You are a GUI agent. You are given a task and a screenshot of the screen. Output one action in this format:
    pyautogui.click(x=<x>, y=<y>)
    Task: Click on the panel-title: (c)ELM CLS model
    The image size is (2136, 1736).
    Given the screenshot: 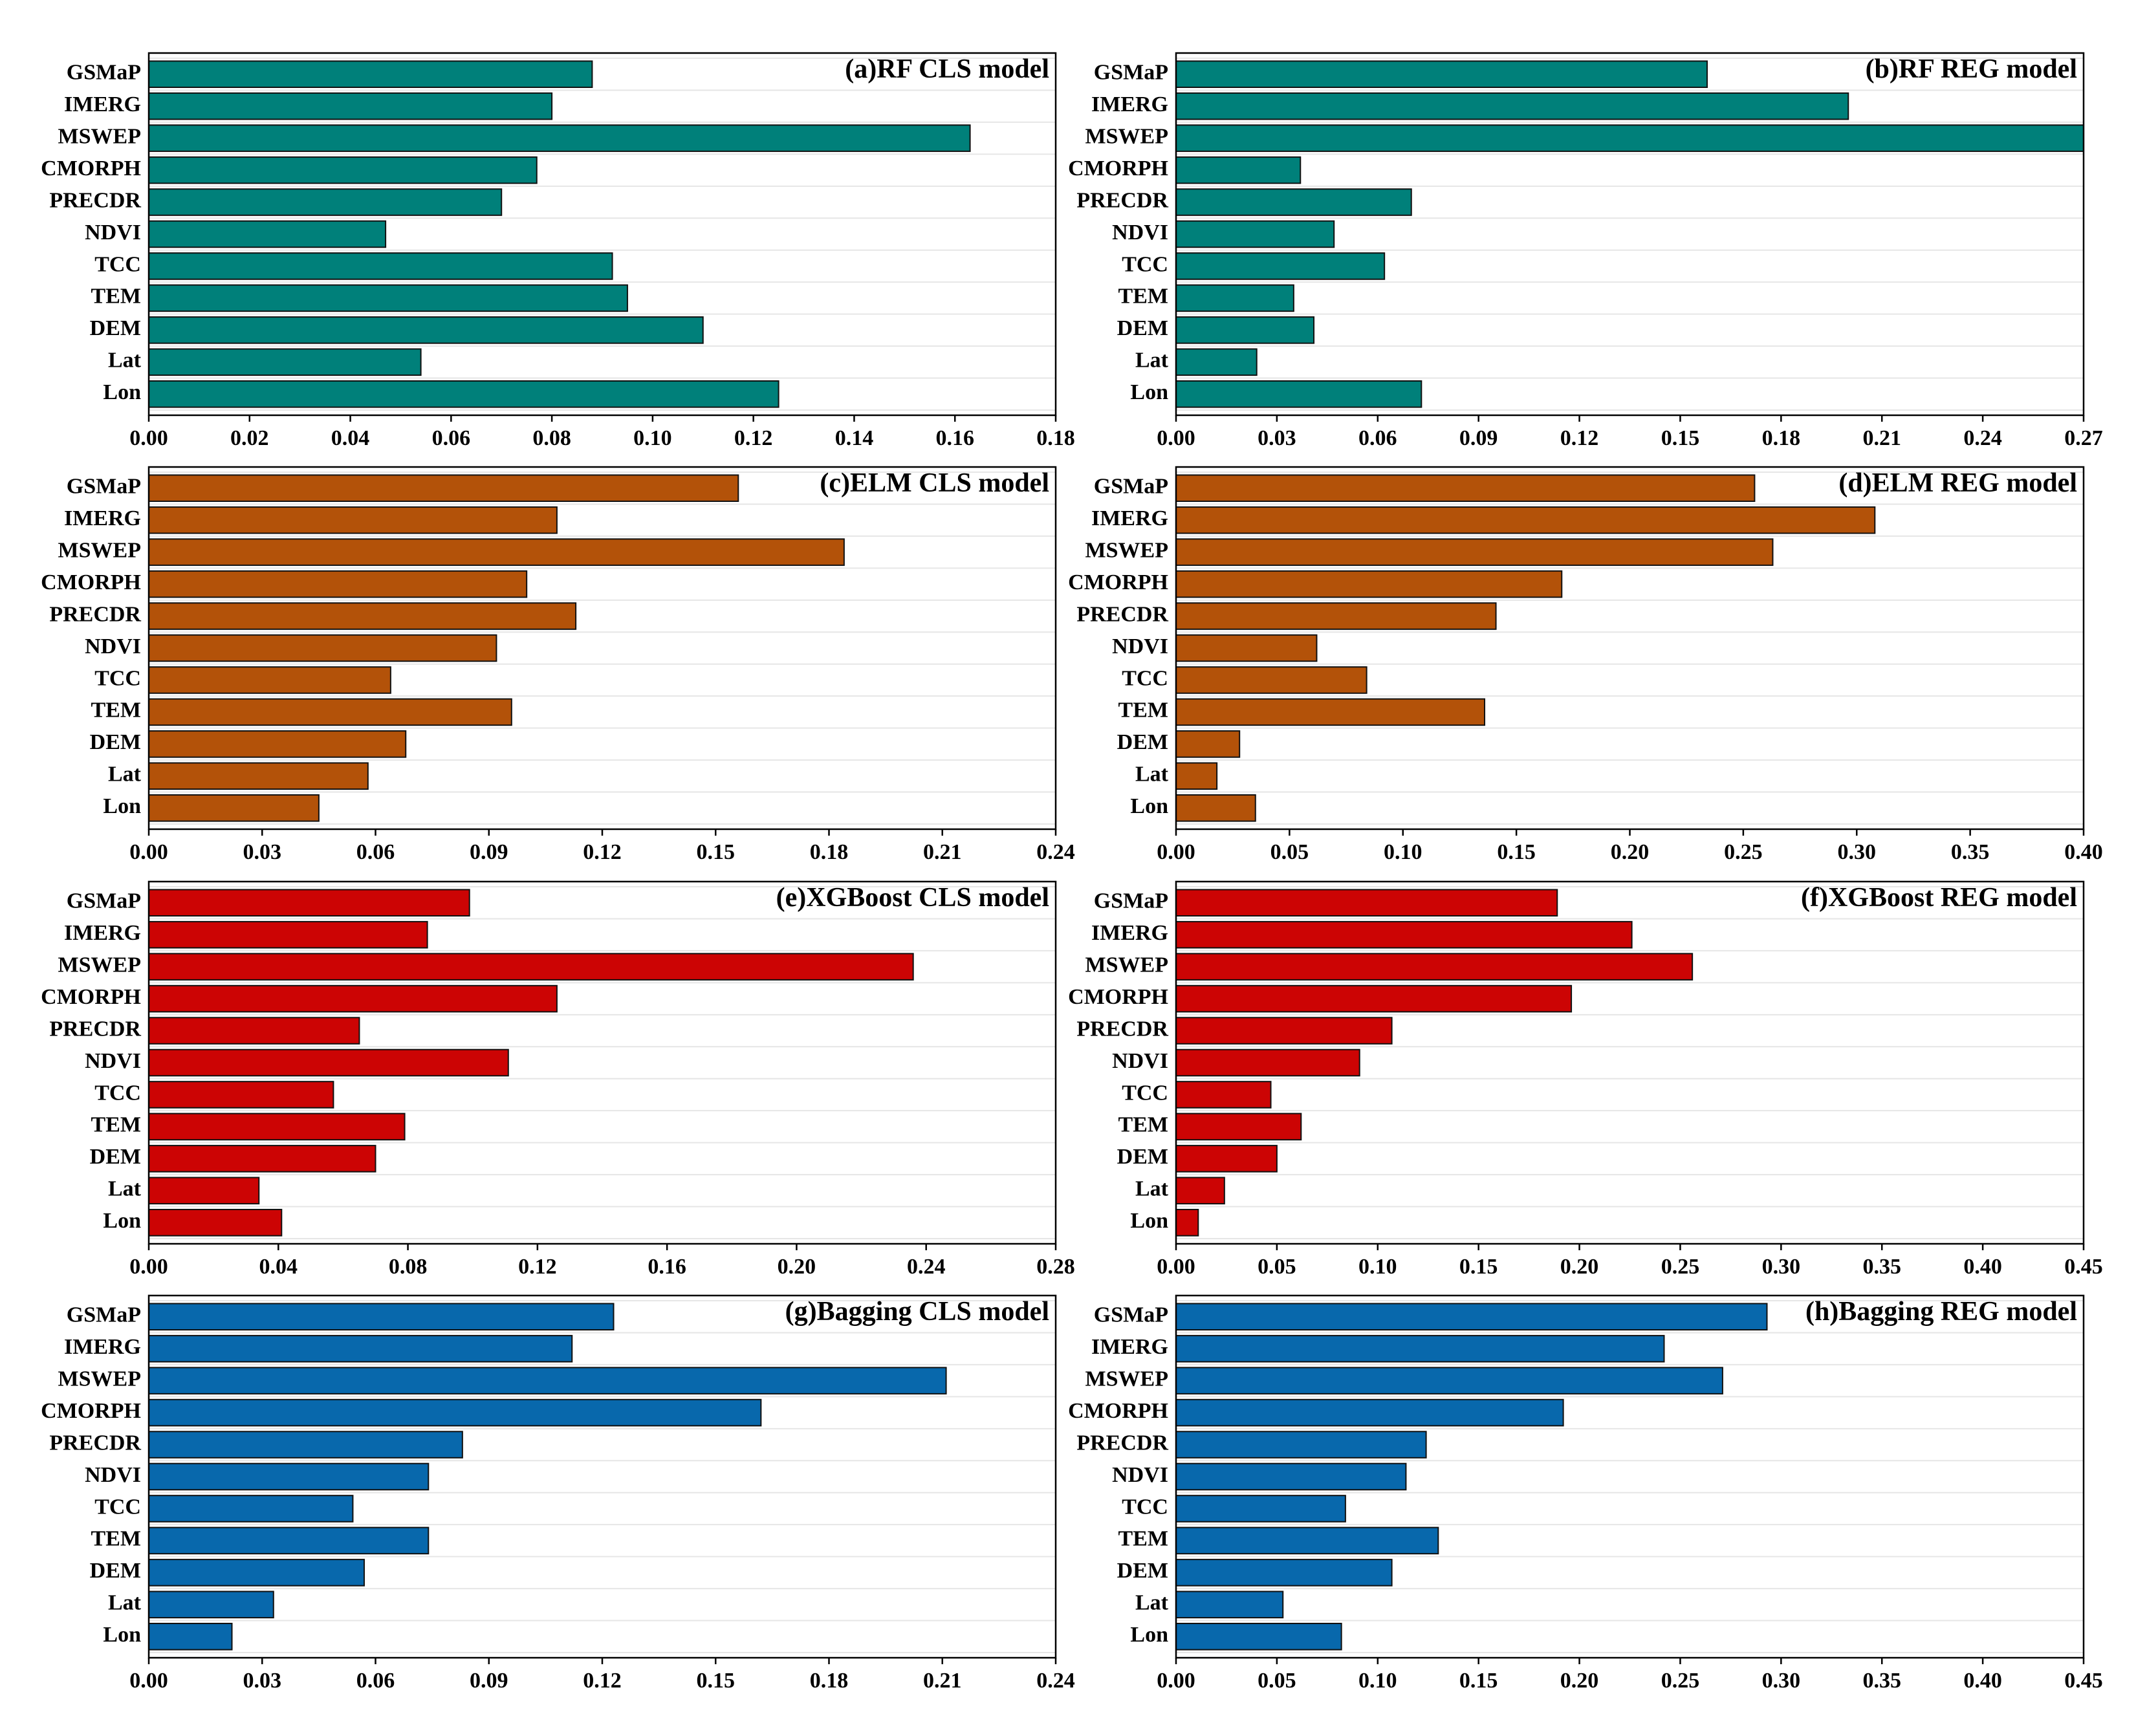 What is the action you would take?
    pyautogui.click(x=934, y=483)
    